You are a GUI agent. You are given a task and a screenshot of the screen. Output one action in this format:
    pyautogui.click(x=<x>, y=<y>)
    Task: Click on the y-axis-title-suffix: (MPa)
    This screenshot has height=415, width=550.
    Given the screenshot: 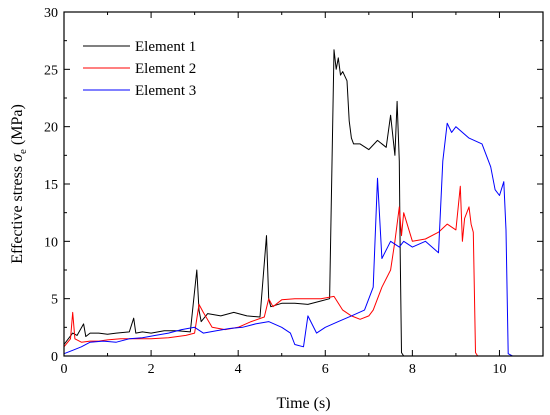 What is the action you would take?
    pyautogui.click(x=17, y=126)
    